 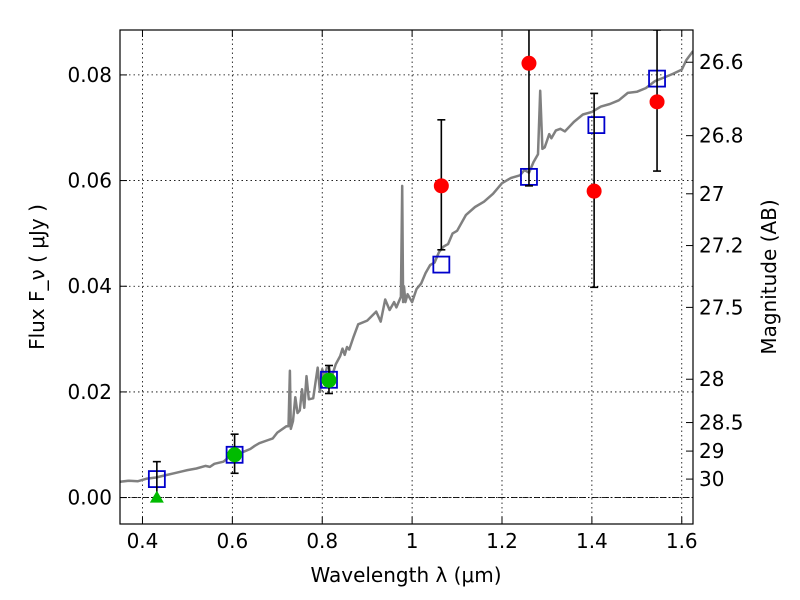 I want to click on y-tick-label: 0.00, so click(x=89, y=498).